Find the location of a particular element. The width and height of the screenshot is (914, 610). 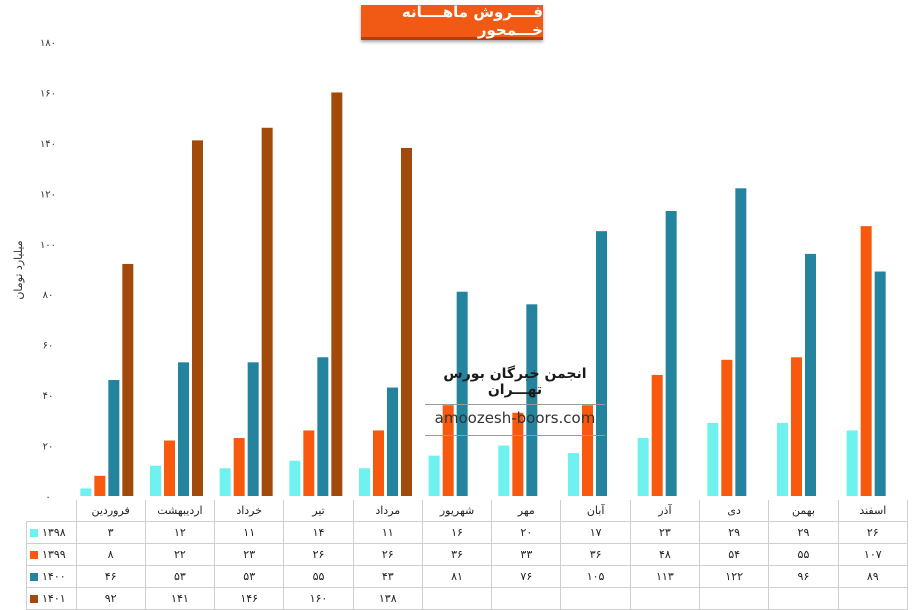

chart-title: فــــروش ماهــــانه خـــمحور is located at coordinates (452, 21).